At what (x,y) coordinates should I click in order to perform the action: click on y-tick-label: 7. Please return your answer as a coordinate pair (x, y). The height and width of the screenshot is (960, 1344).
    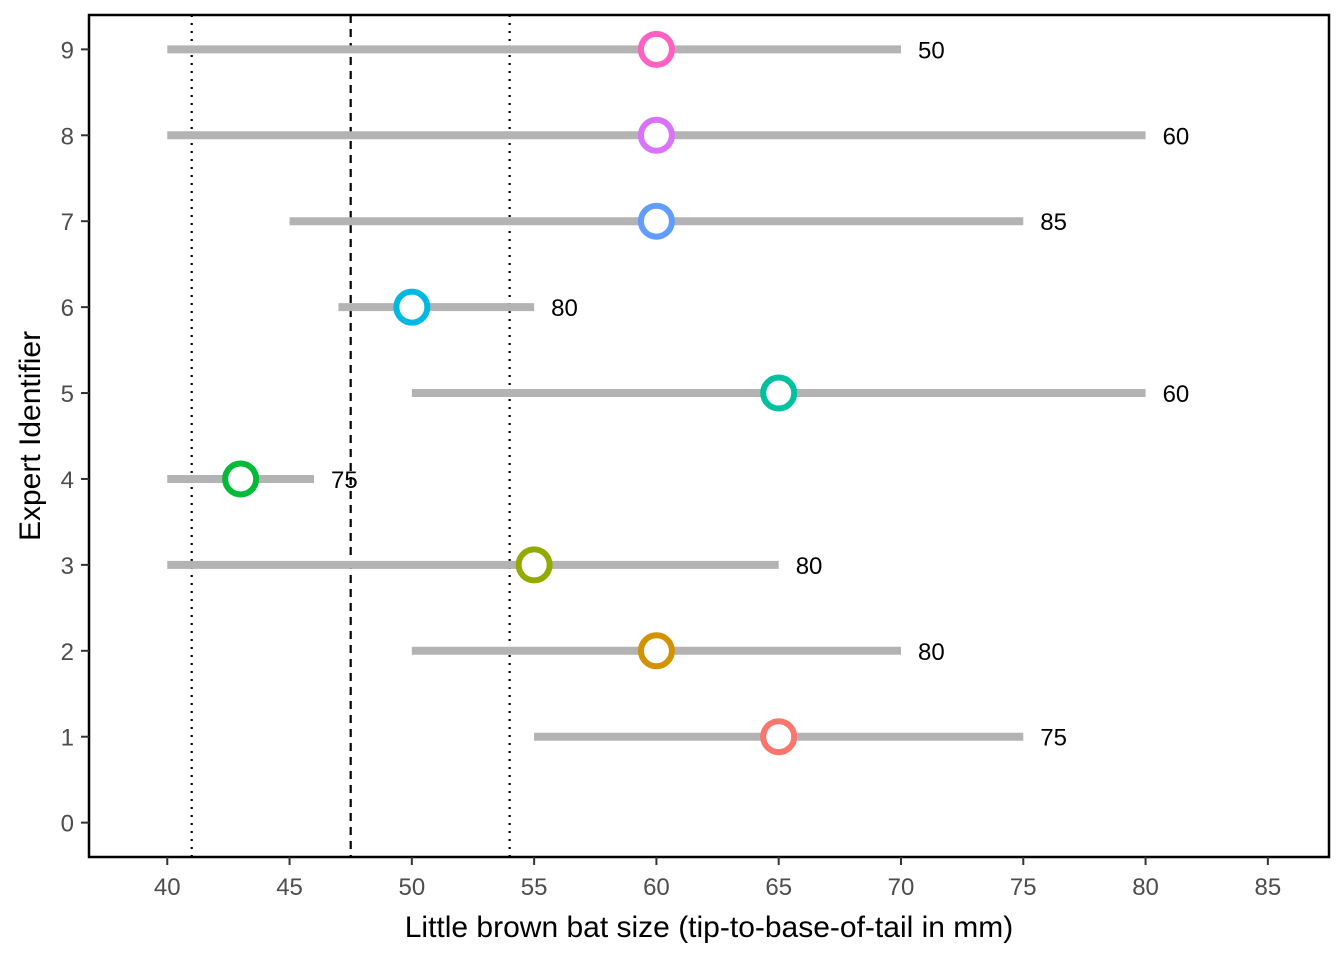
    Looking at the image, I should click on (67, 222).